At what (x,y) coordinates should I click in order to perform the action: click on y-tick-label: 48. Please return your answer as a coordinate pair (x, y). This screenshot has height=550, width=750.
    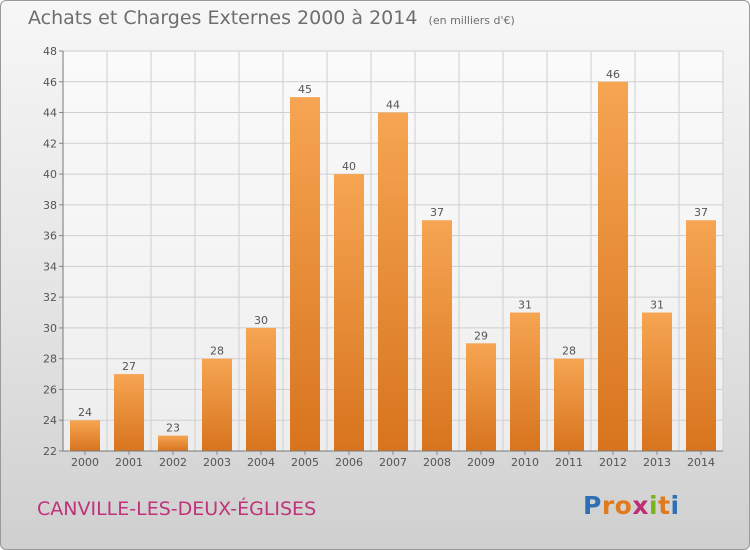
    Looking at the image, I should click on (50, 51).